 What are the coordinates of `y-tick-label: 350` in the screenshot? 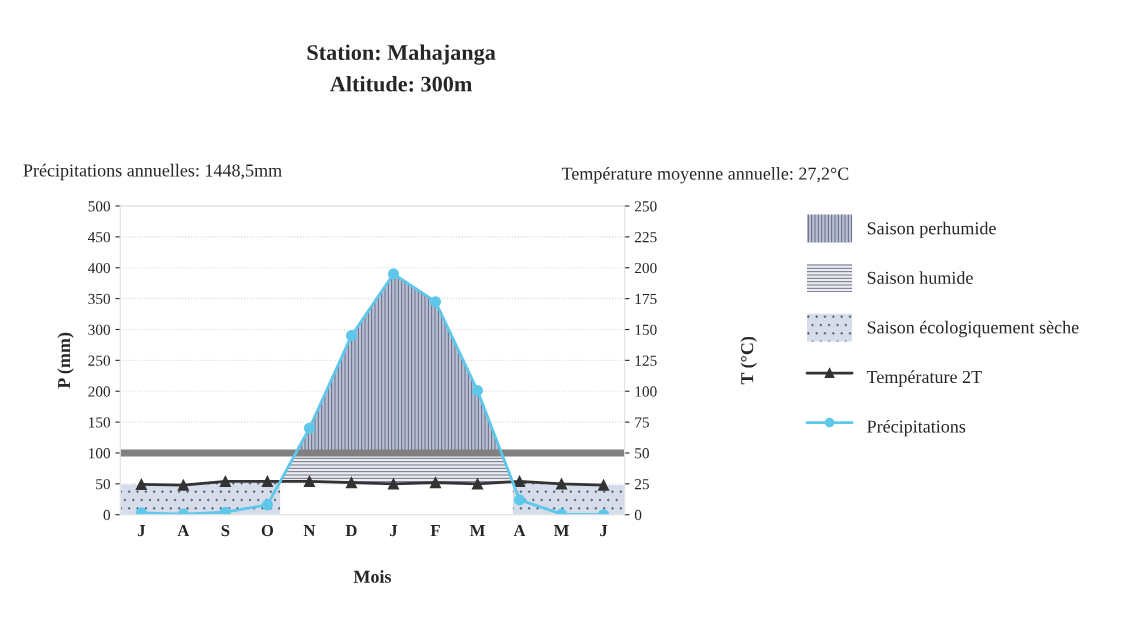 It's located at (99, 299).